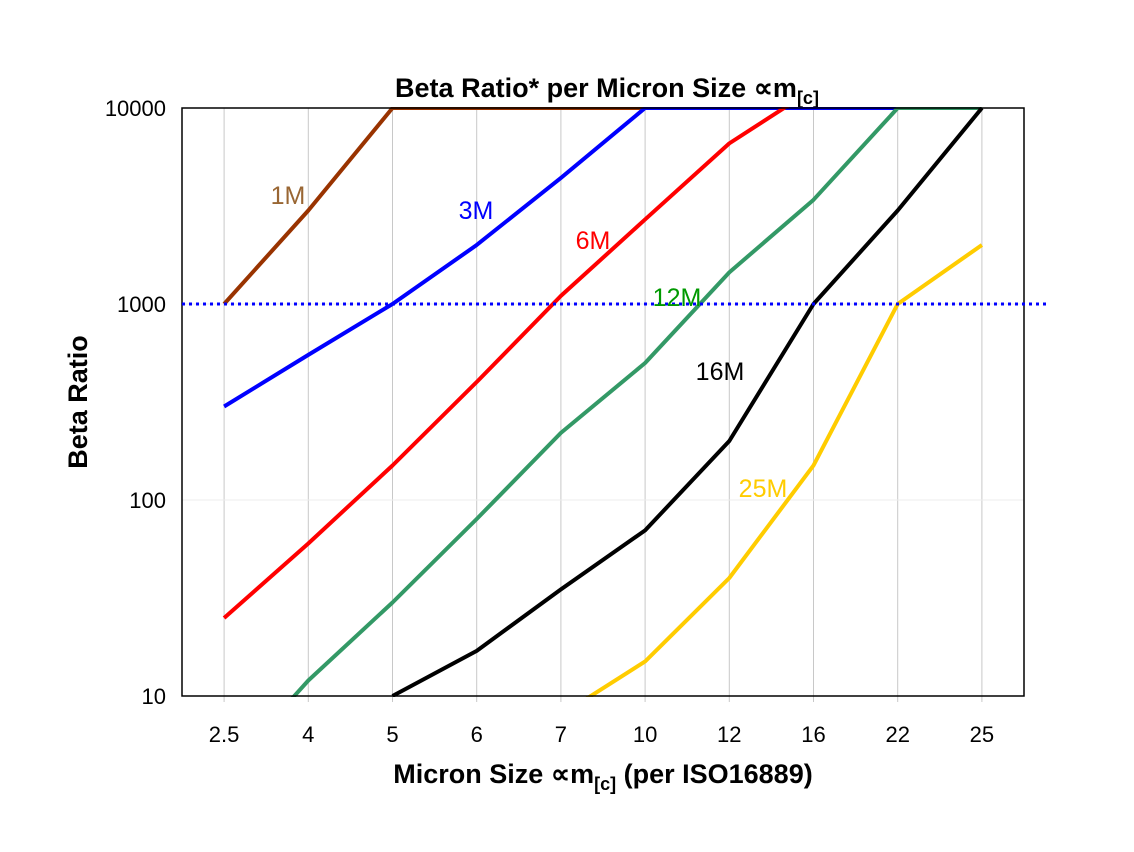 The image size is (1134, 852). I want to click on series-label-16M: 16M, so click(720, 372).